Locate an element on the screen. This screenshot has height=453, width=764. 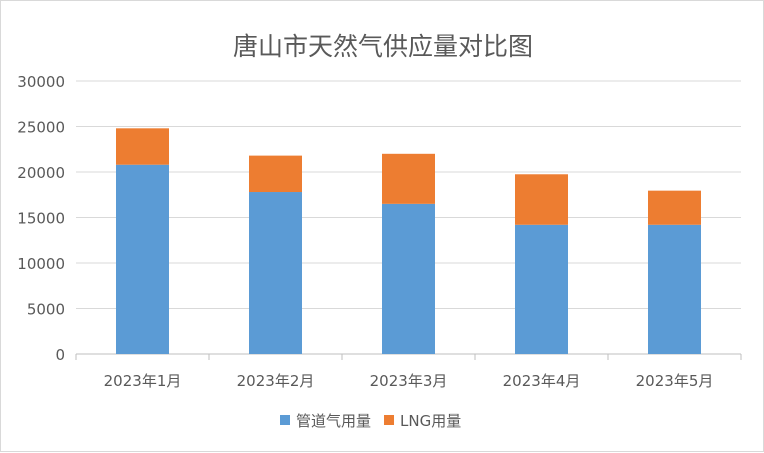
chart-title: 唐山市天然气供应量对比图 is located at coordinates (383, 46).